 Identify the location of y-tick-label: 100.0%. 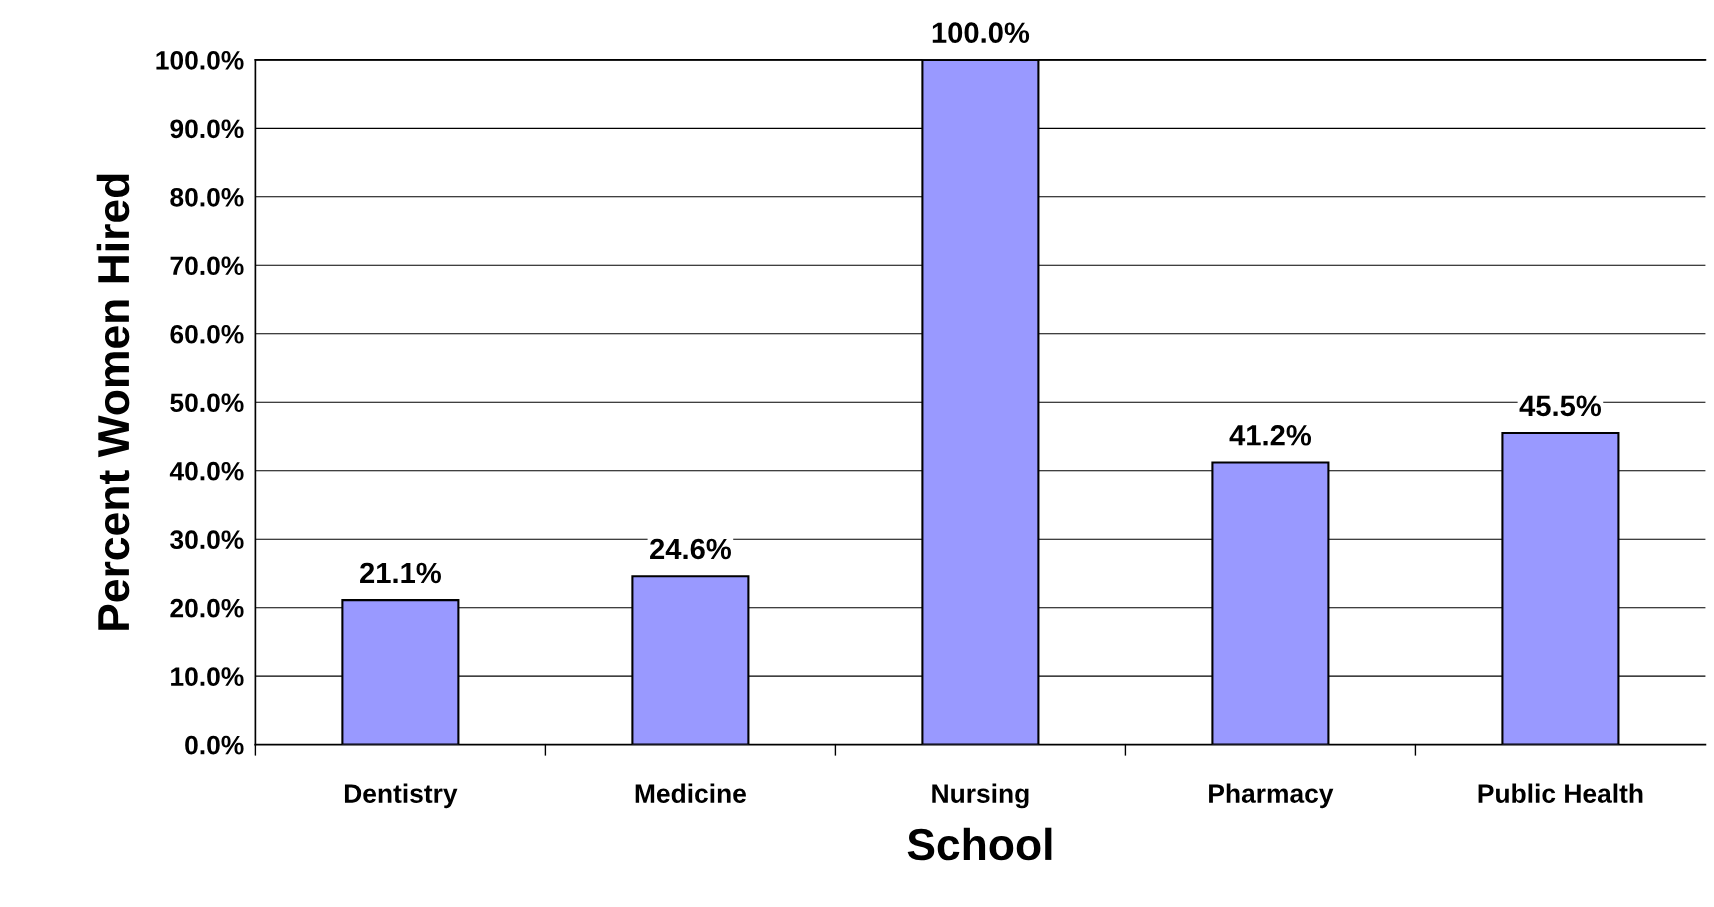
(200, 60).